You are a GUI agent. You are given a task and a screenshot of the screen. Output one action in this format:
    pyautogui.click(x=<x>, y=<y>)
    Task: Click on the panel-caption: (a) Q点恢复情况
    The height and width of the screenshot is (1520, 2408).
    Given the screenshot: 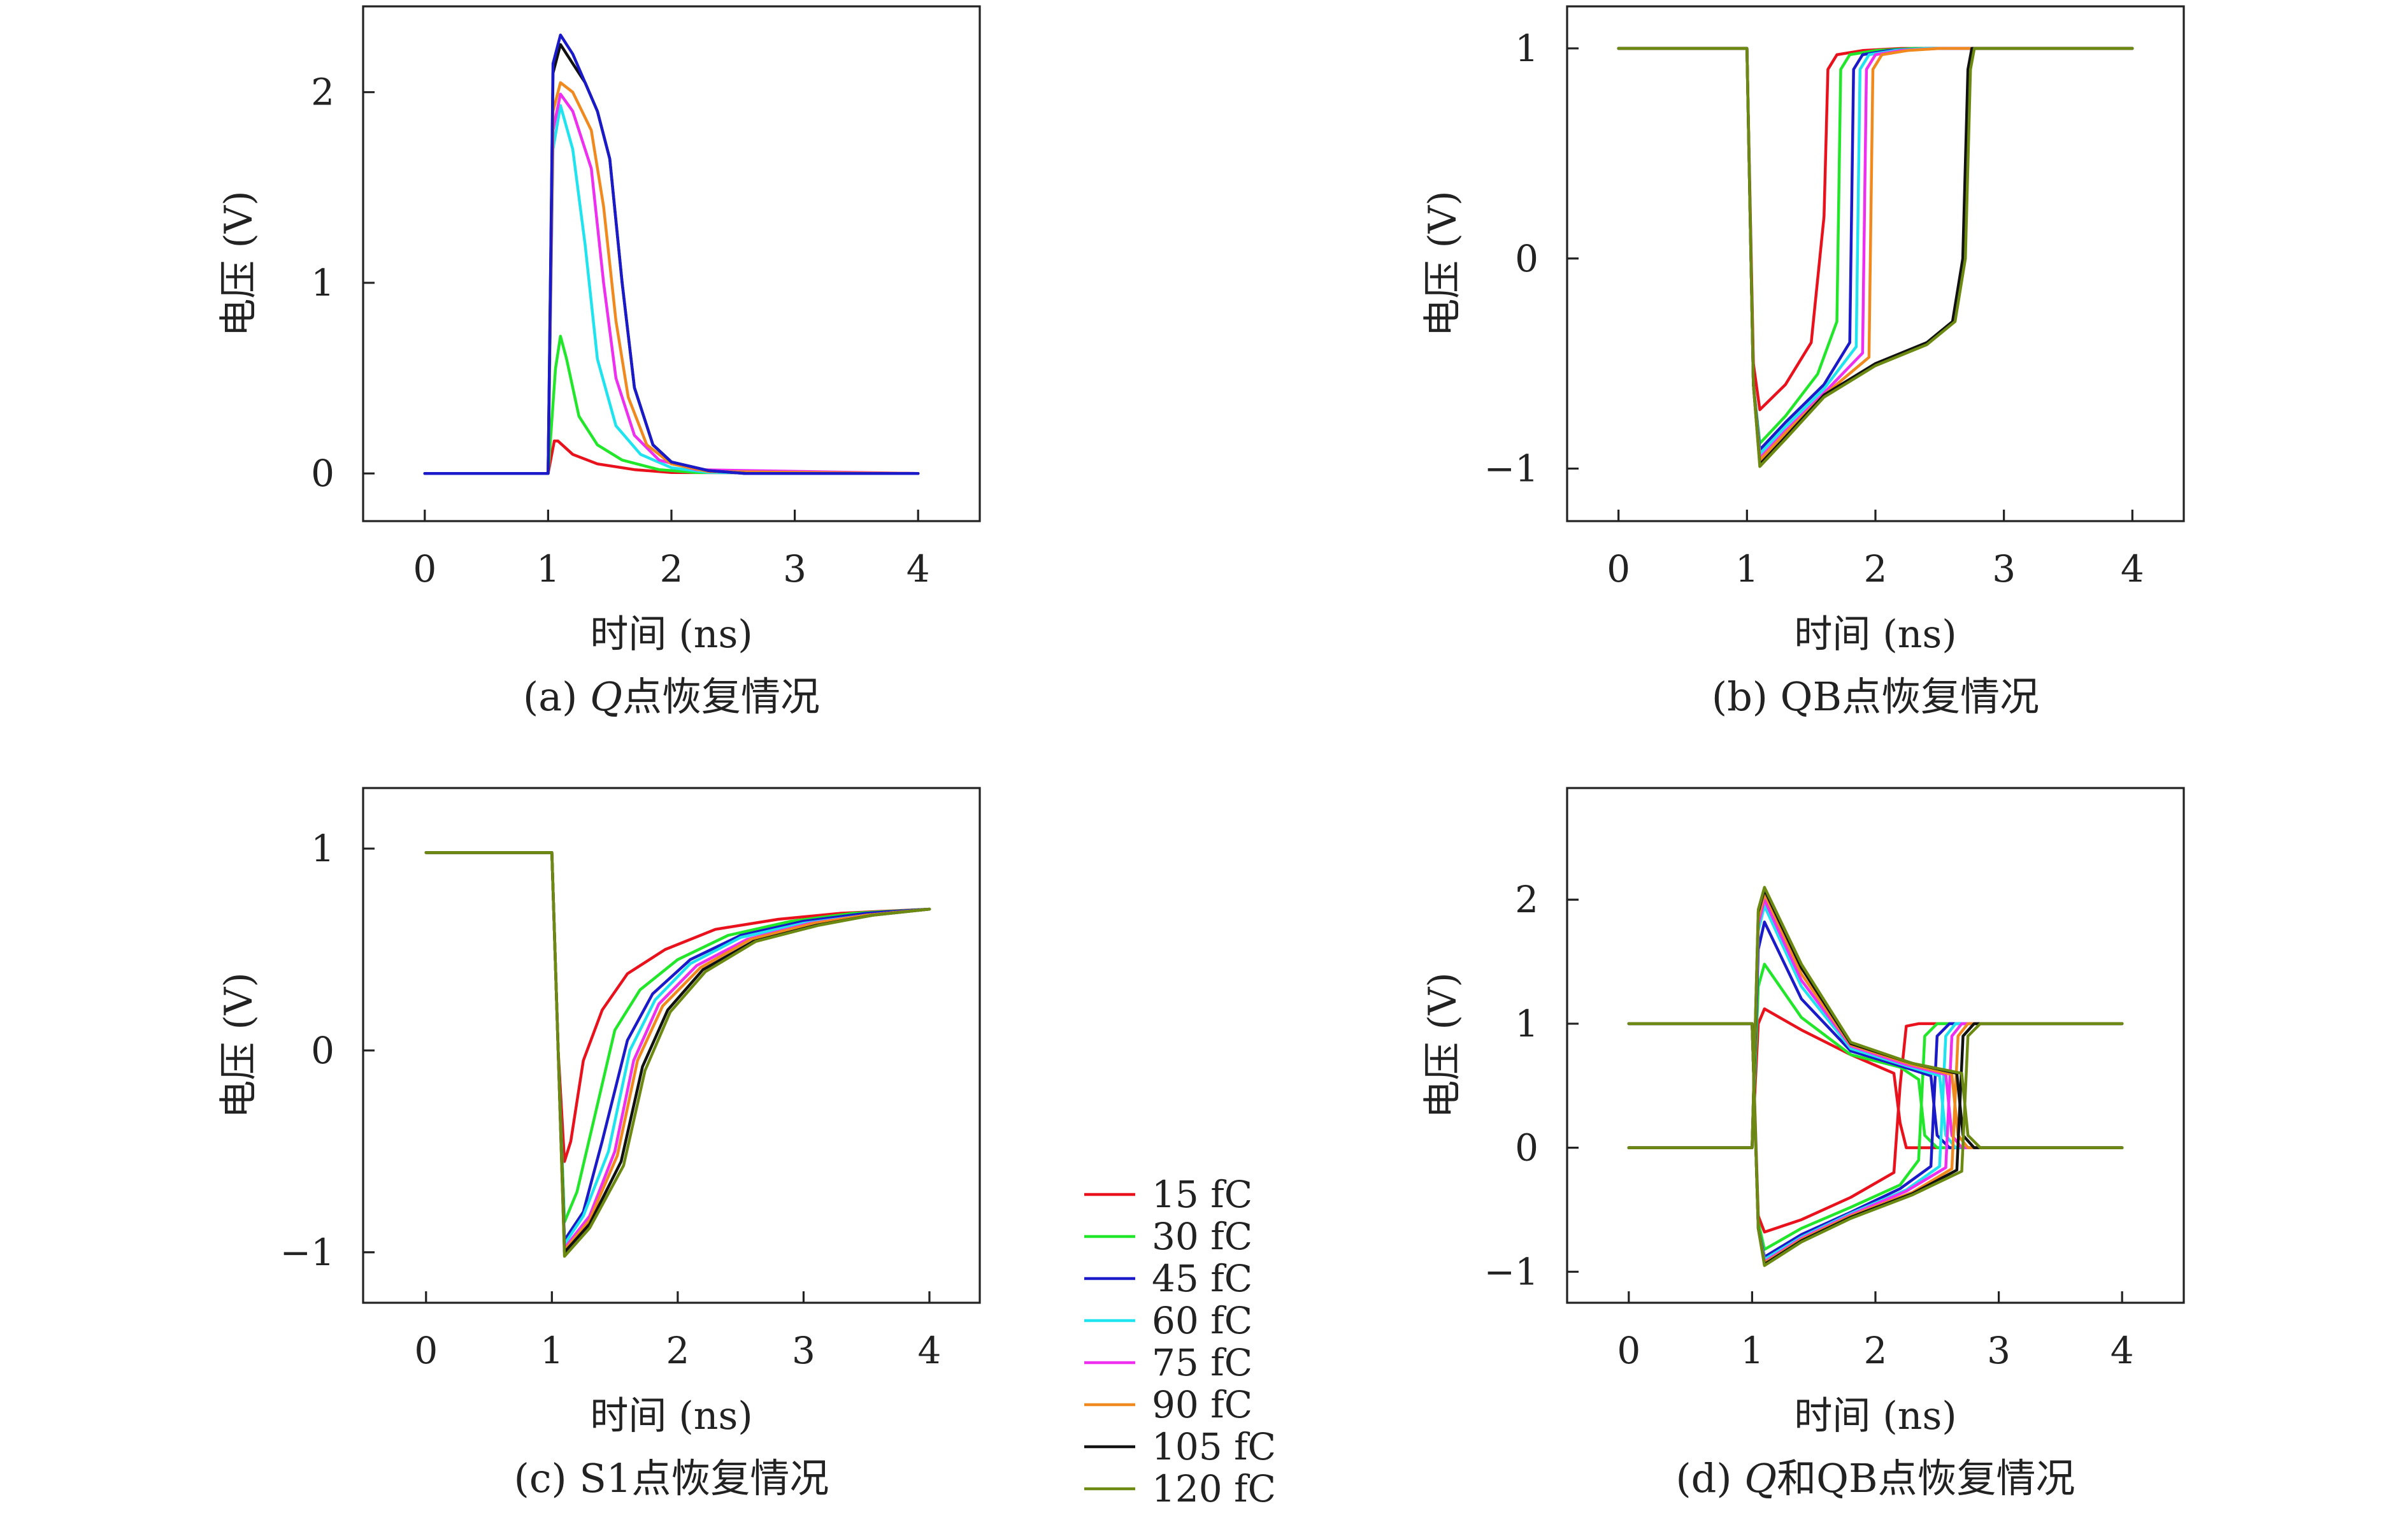 What is the action you would take?
    pyautogui.click(x=671, y=696)
    